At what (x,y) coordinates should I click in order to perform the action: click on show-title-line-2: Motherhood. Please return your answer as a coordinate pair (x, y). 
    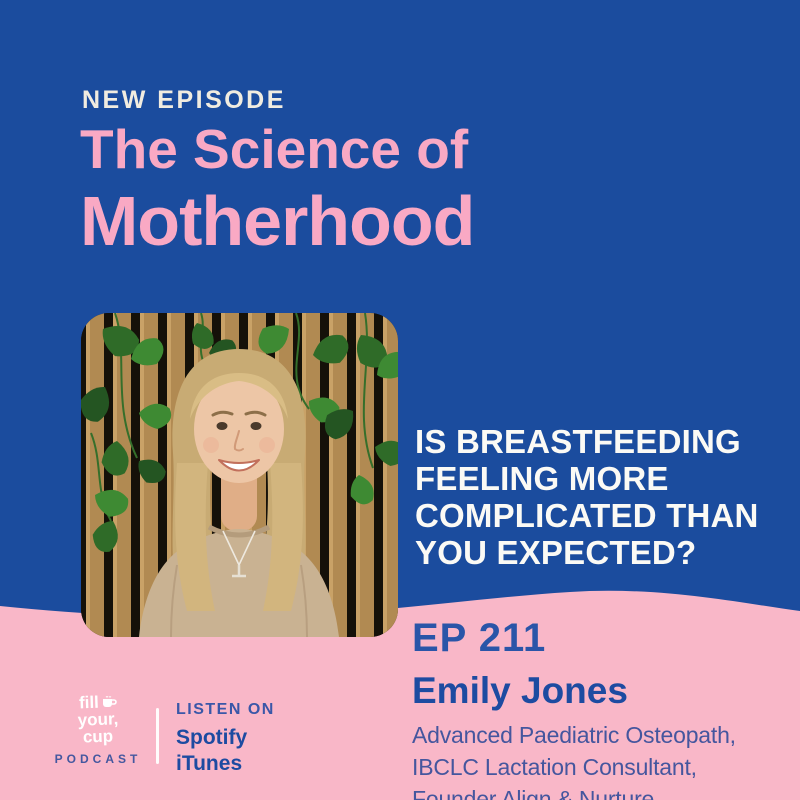
    Looking at the image, I should click on (277, 221).